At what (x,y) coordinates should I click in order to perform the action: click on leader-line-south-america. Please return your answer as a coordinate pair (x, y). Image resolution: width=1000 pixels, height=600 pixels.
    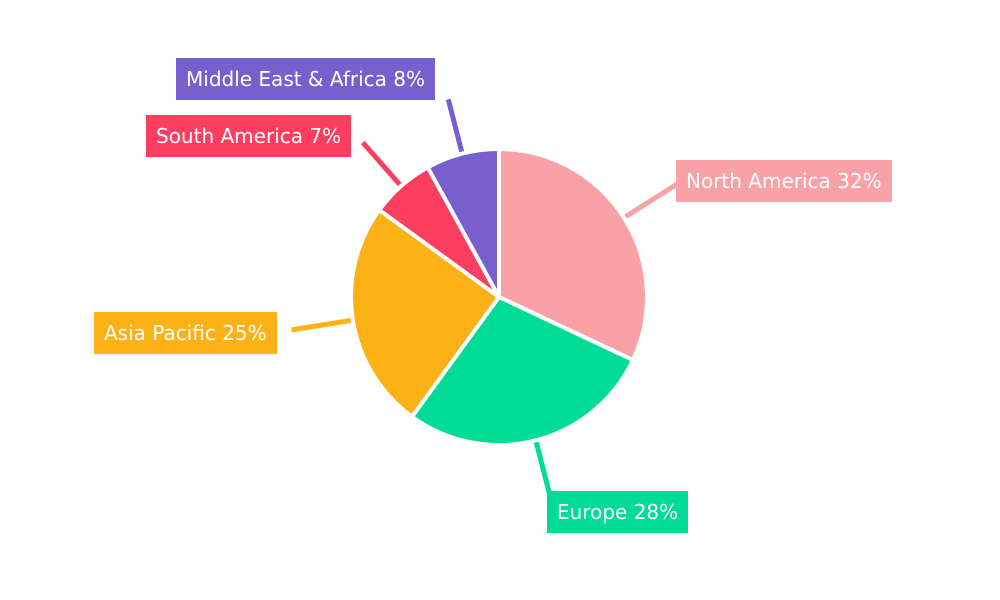
    Looking at the image, I should click on (381, 164).